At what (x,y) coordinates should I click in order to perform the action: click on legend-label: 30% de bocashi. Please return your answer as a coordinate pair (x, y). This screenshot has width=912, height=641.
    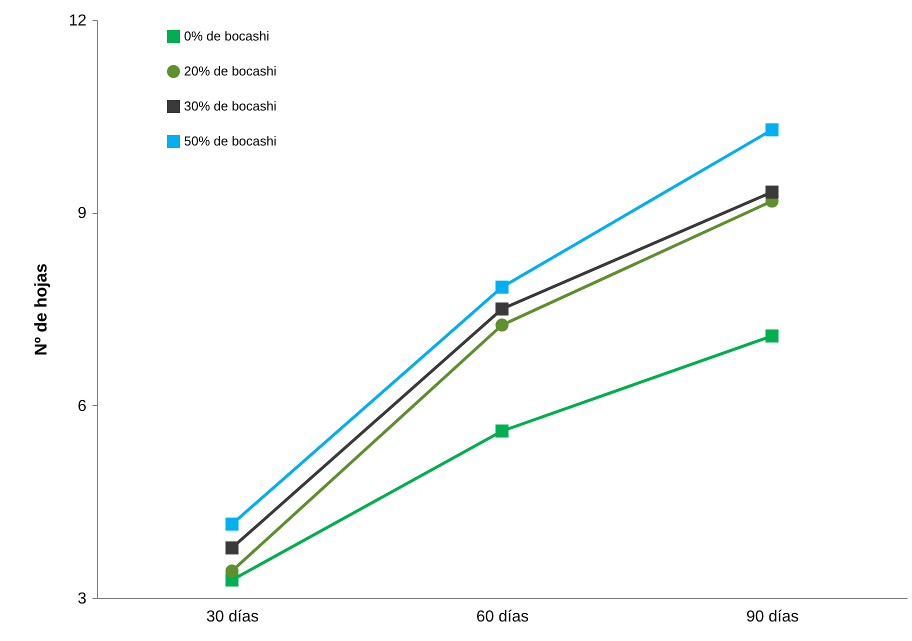
    Looking at the image, I should click on (230, 106).